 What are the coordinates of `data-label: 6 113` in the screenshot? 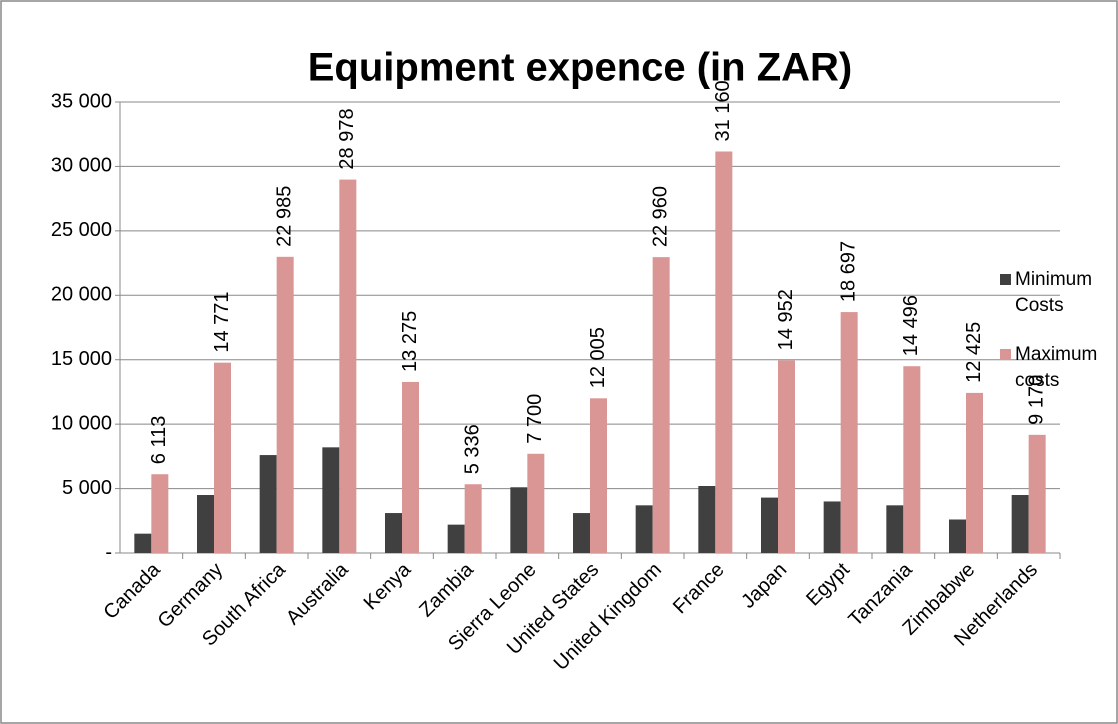 It's located at (159, 440).